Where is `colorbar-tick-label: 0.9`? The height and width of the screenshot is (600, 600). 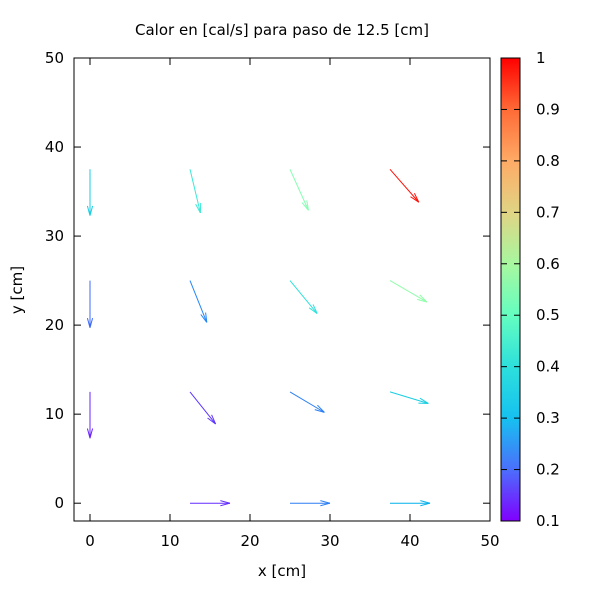
colorbar-tick-label: 0.9 is located at coordinates (548, 109).